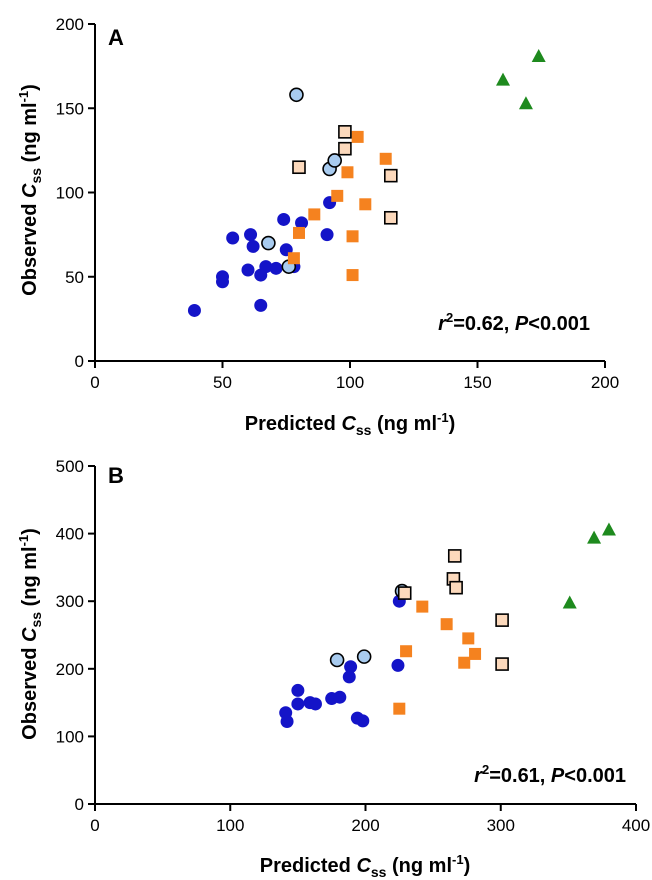  What do you see at coordinates (94, 382) in the screenshot?
I see `x-tick-label-a: 0` at bounding box center [94, 382].